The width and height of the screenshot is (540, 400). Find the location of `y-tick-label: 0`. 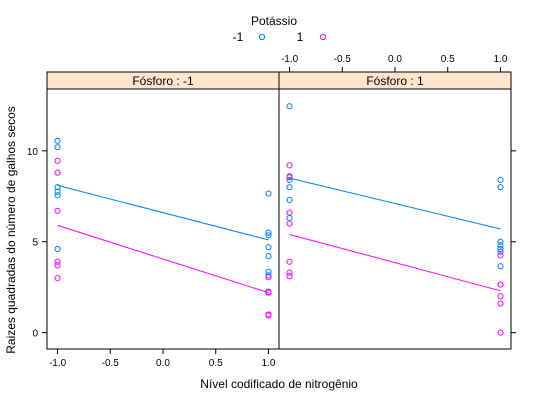

y-tick-label: 0 is located at coordinates (35, 334).